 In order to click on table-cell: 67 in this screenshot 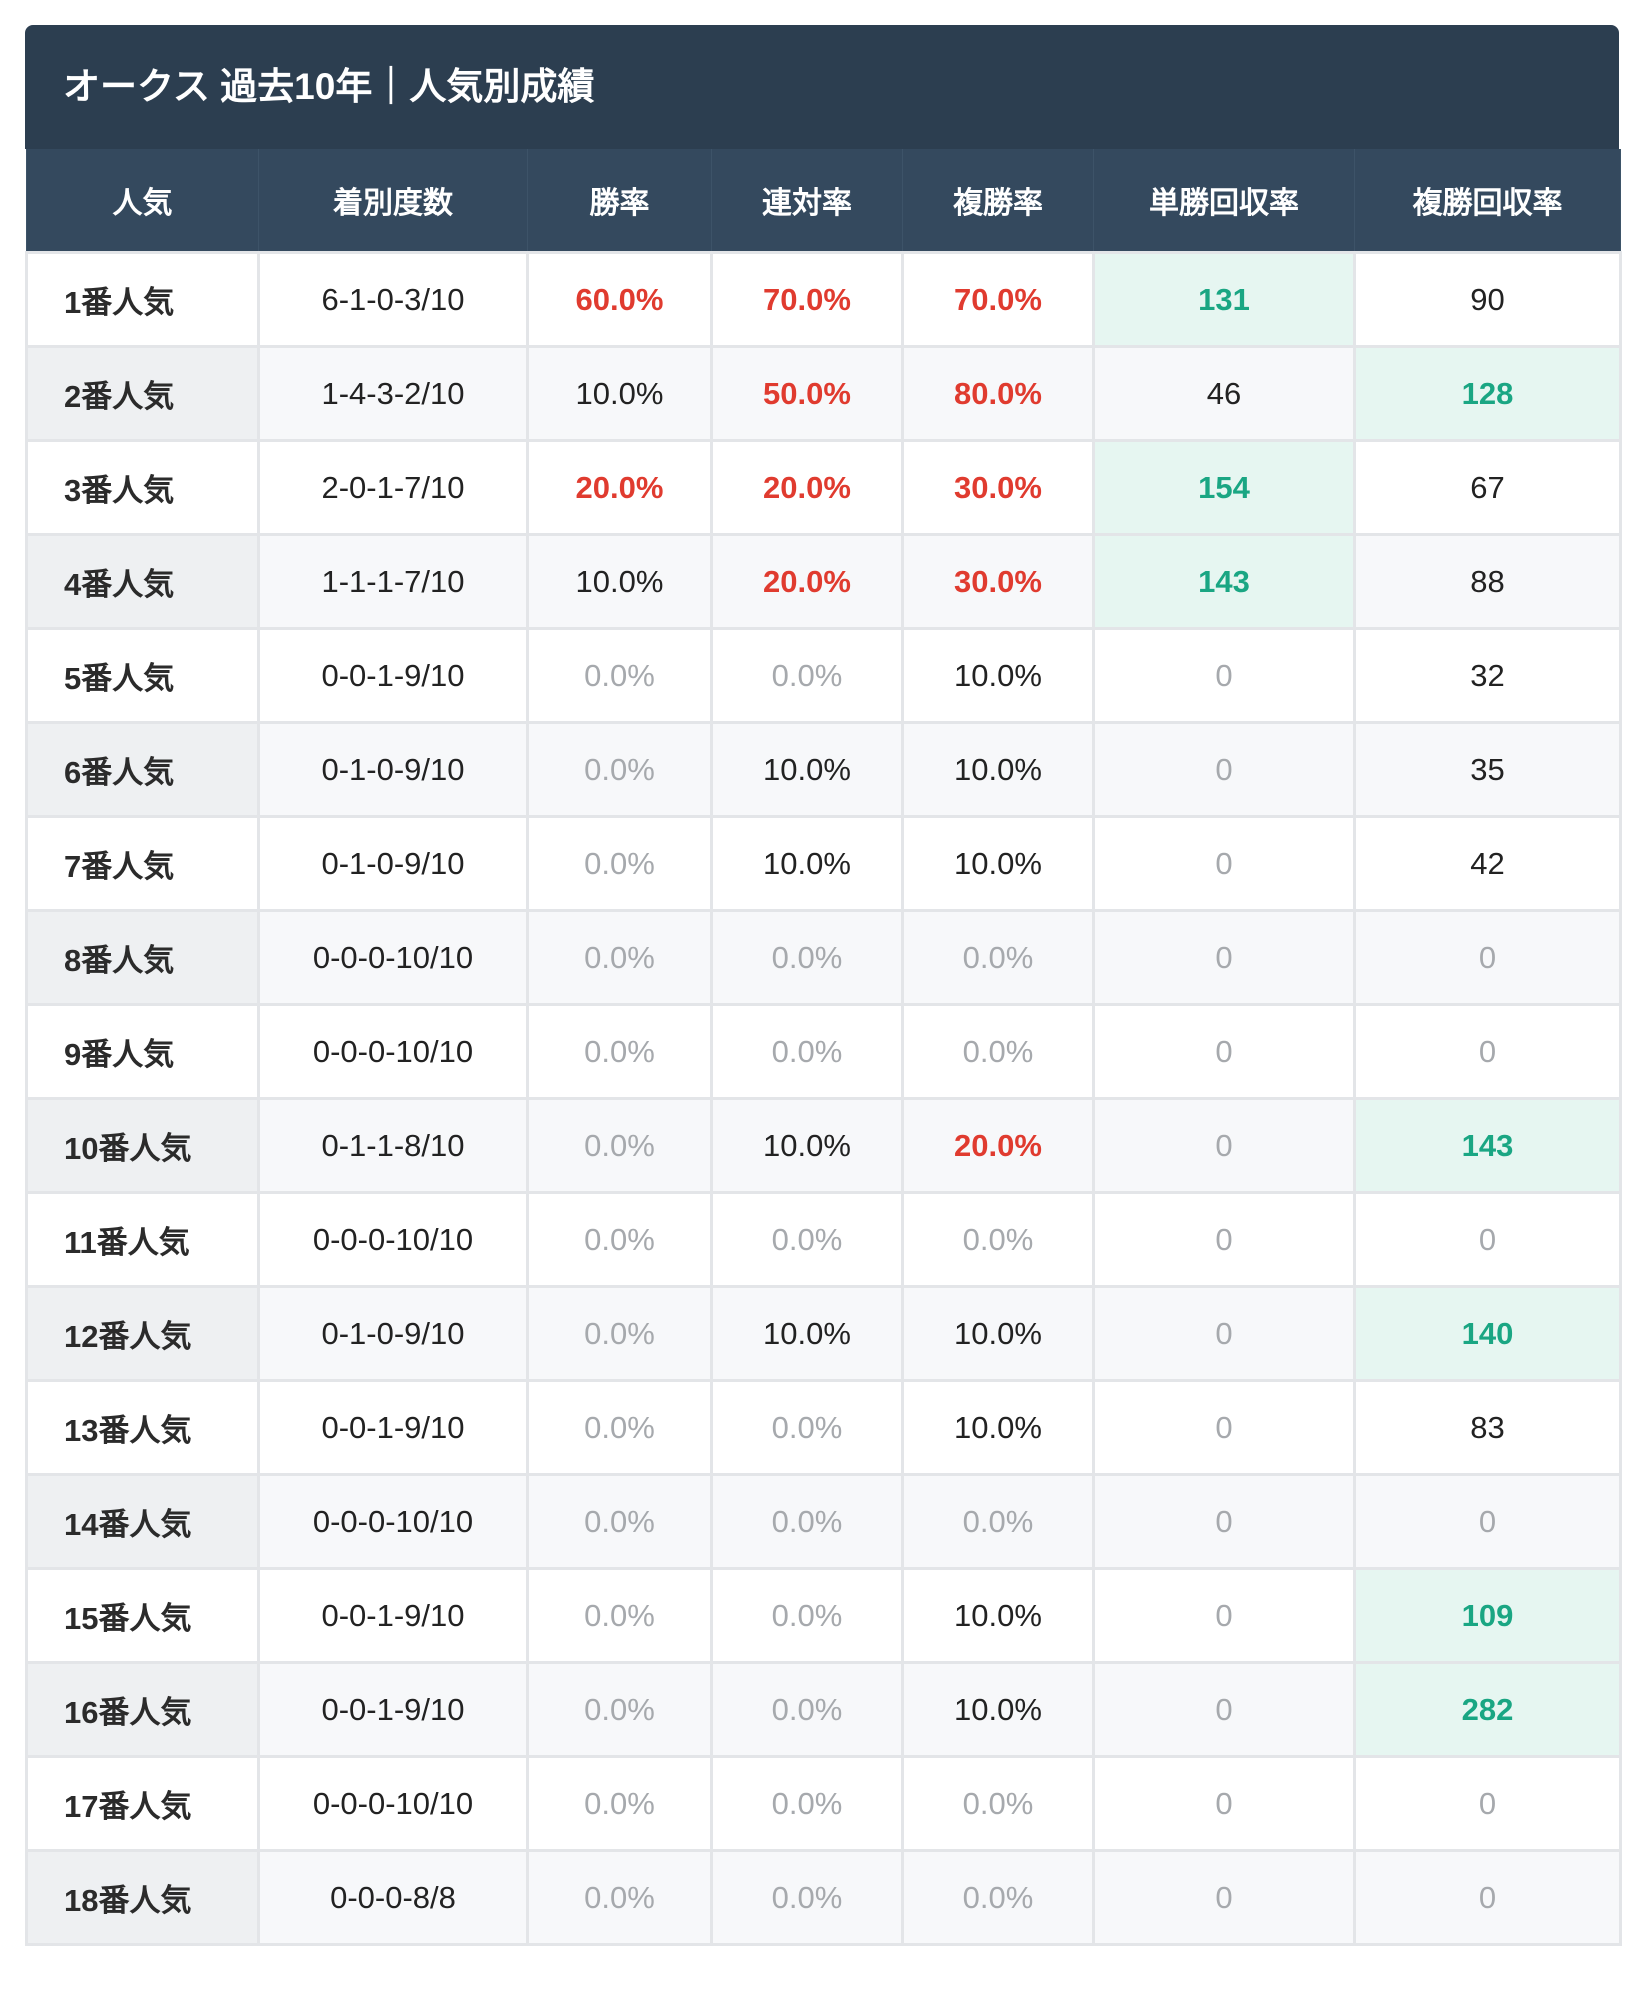, I will do `click(1487, 487)`.